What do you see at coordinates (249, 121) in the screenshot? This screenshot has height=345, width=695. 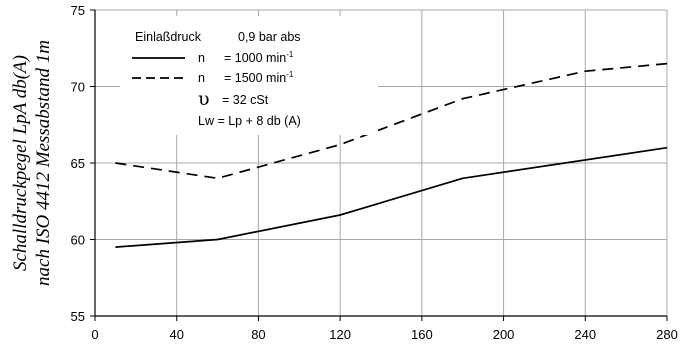 I see `legend-formula: Lw = Lp + 8 db (A)` at bounding box center [249, 121].